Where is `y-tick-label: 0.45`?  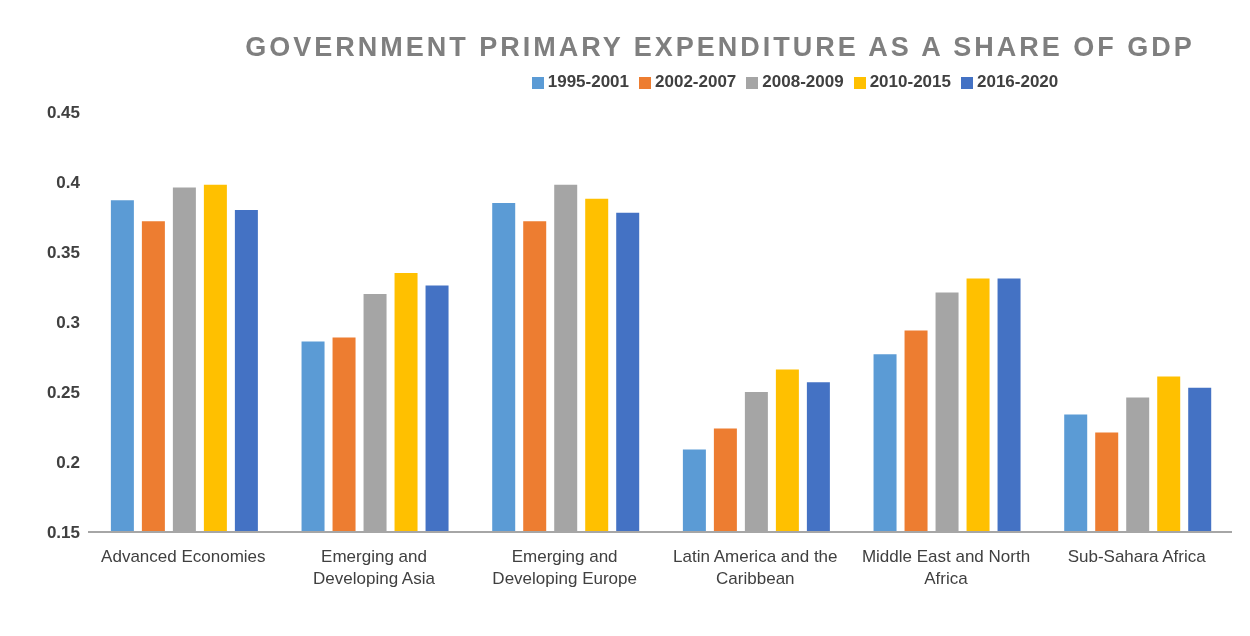
y-tick-label: 0.45 is located at coordinates (63, 113).